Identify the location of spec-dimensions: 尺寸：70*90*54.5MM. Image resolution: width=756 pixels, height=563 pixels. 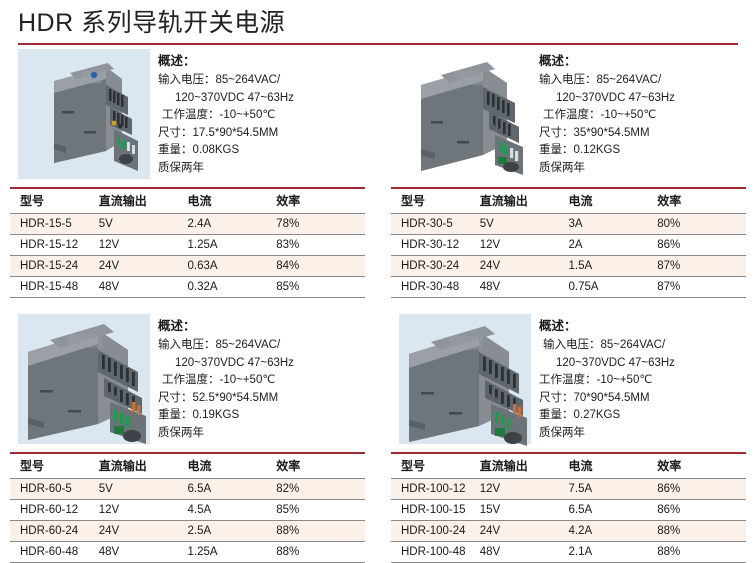
(594, 397).